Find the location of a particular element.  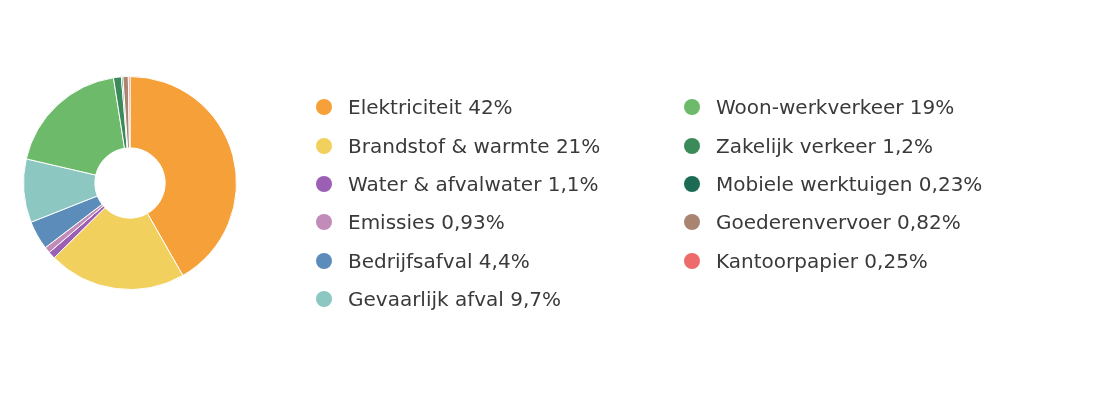

legend-label: Water & afvalwater 1,1% is located at coordinates (473, 183).